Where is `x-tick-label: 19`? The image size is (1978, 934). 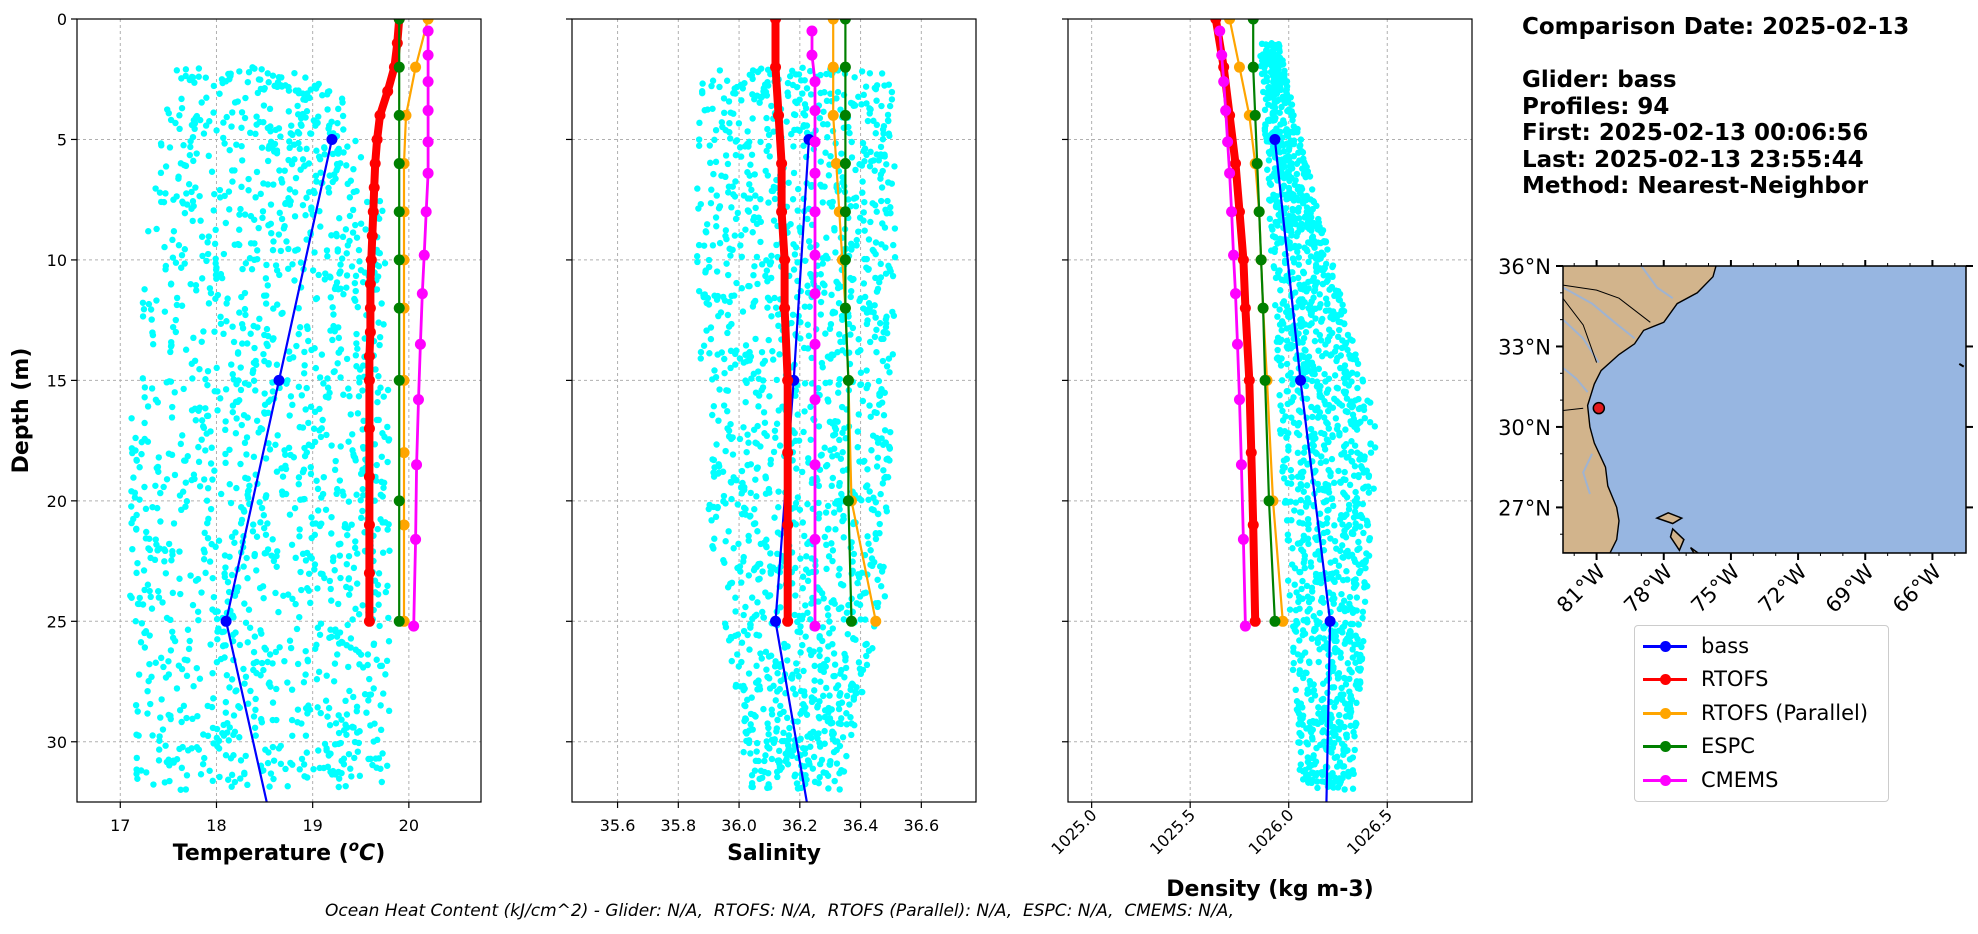
x-tick-label: 19 is located at coordinates (312, 825).